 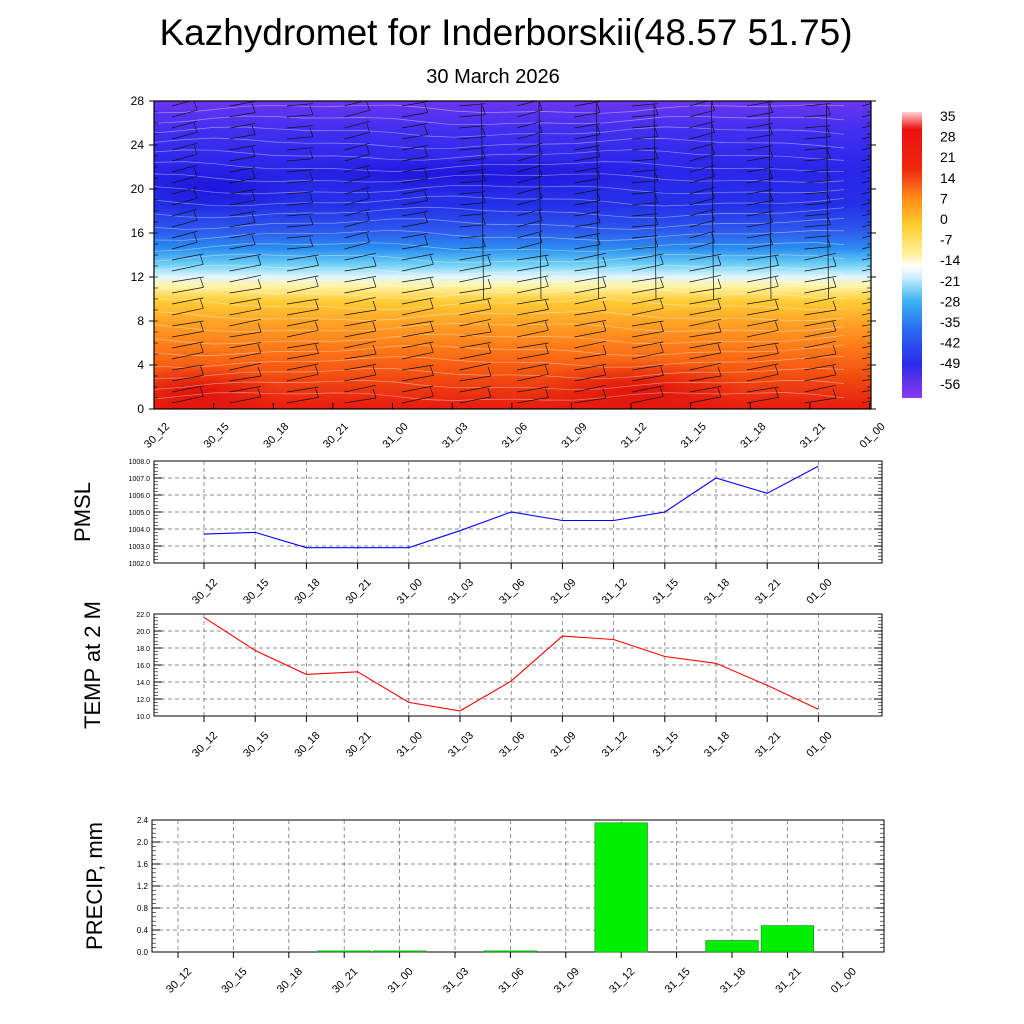 What do you see at coordinates (143, 842) in the screenshot?
I see `y-tick-label: 2.0` at bounding box center [143, 842].